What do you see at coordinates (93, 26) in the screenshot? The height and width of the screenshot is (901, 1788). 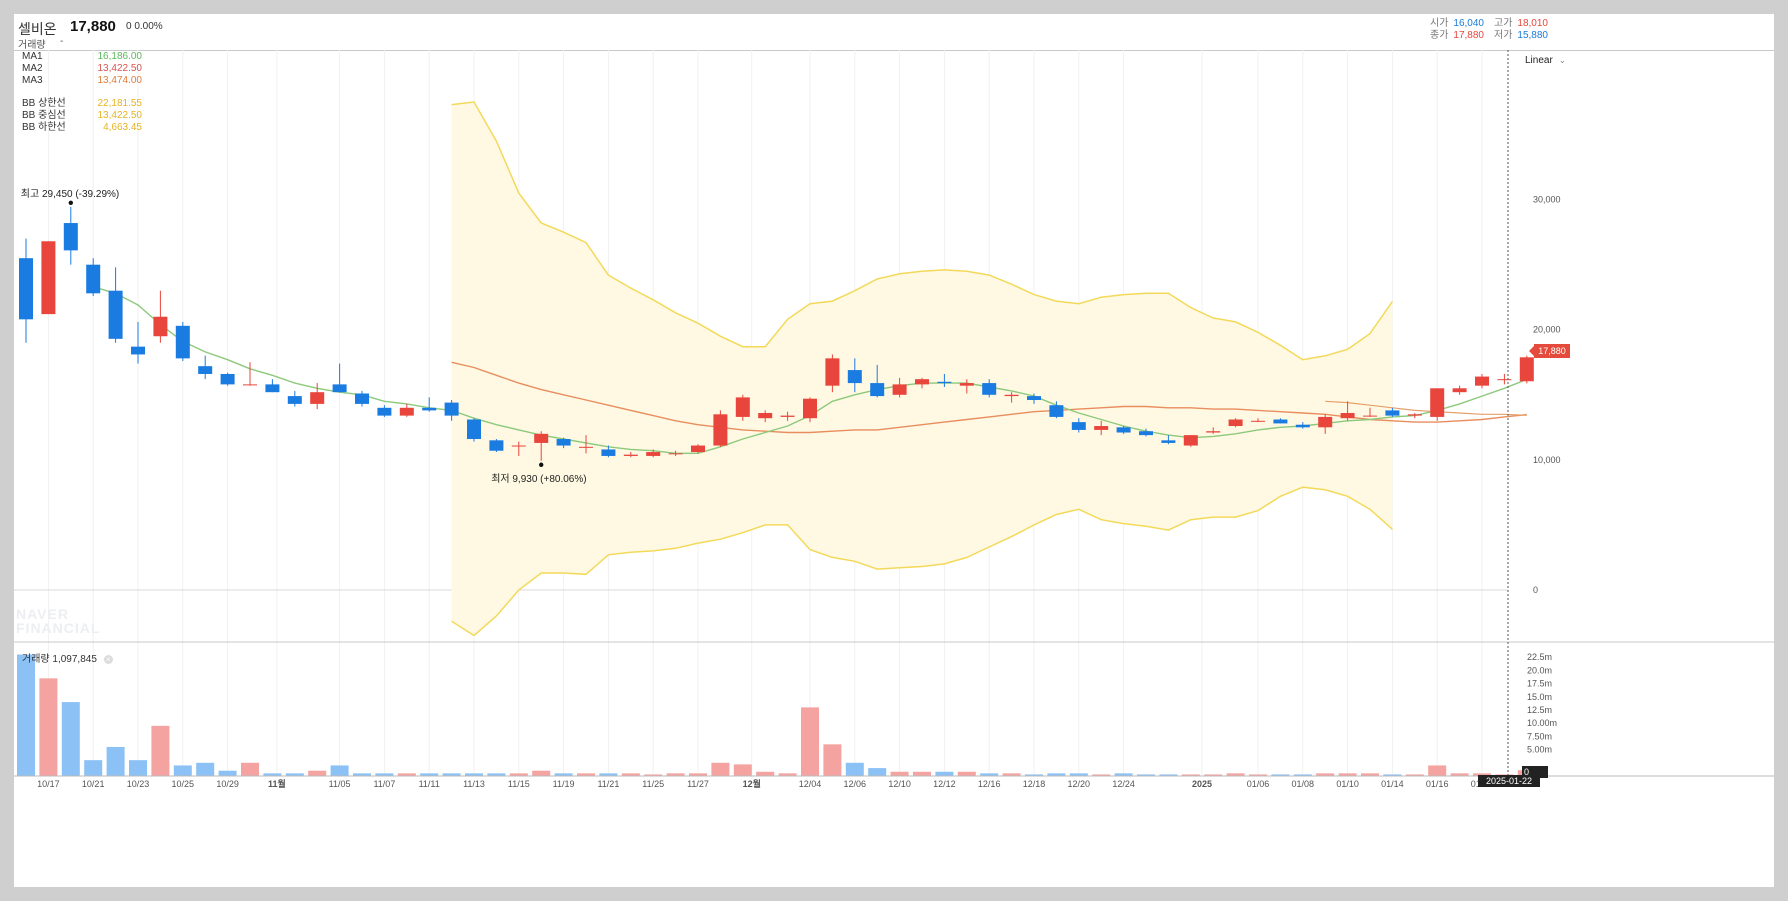 I see `stock-price: 17,880` at bounding box center [93, 26].